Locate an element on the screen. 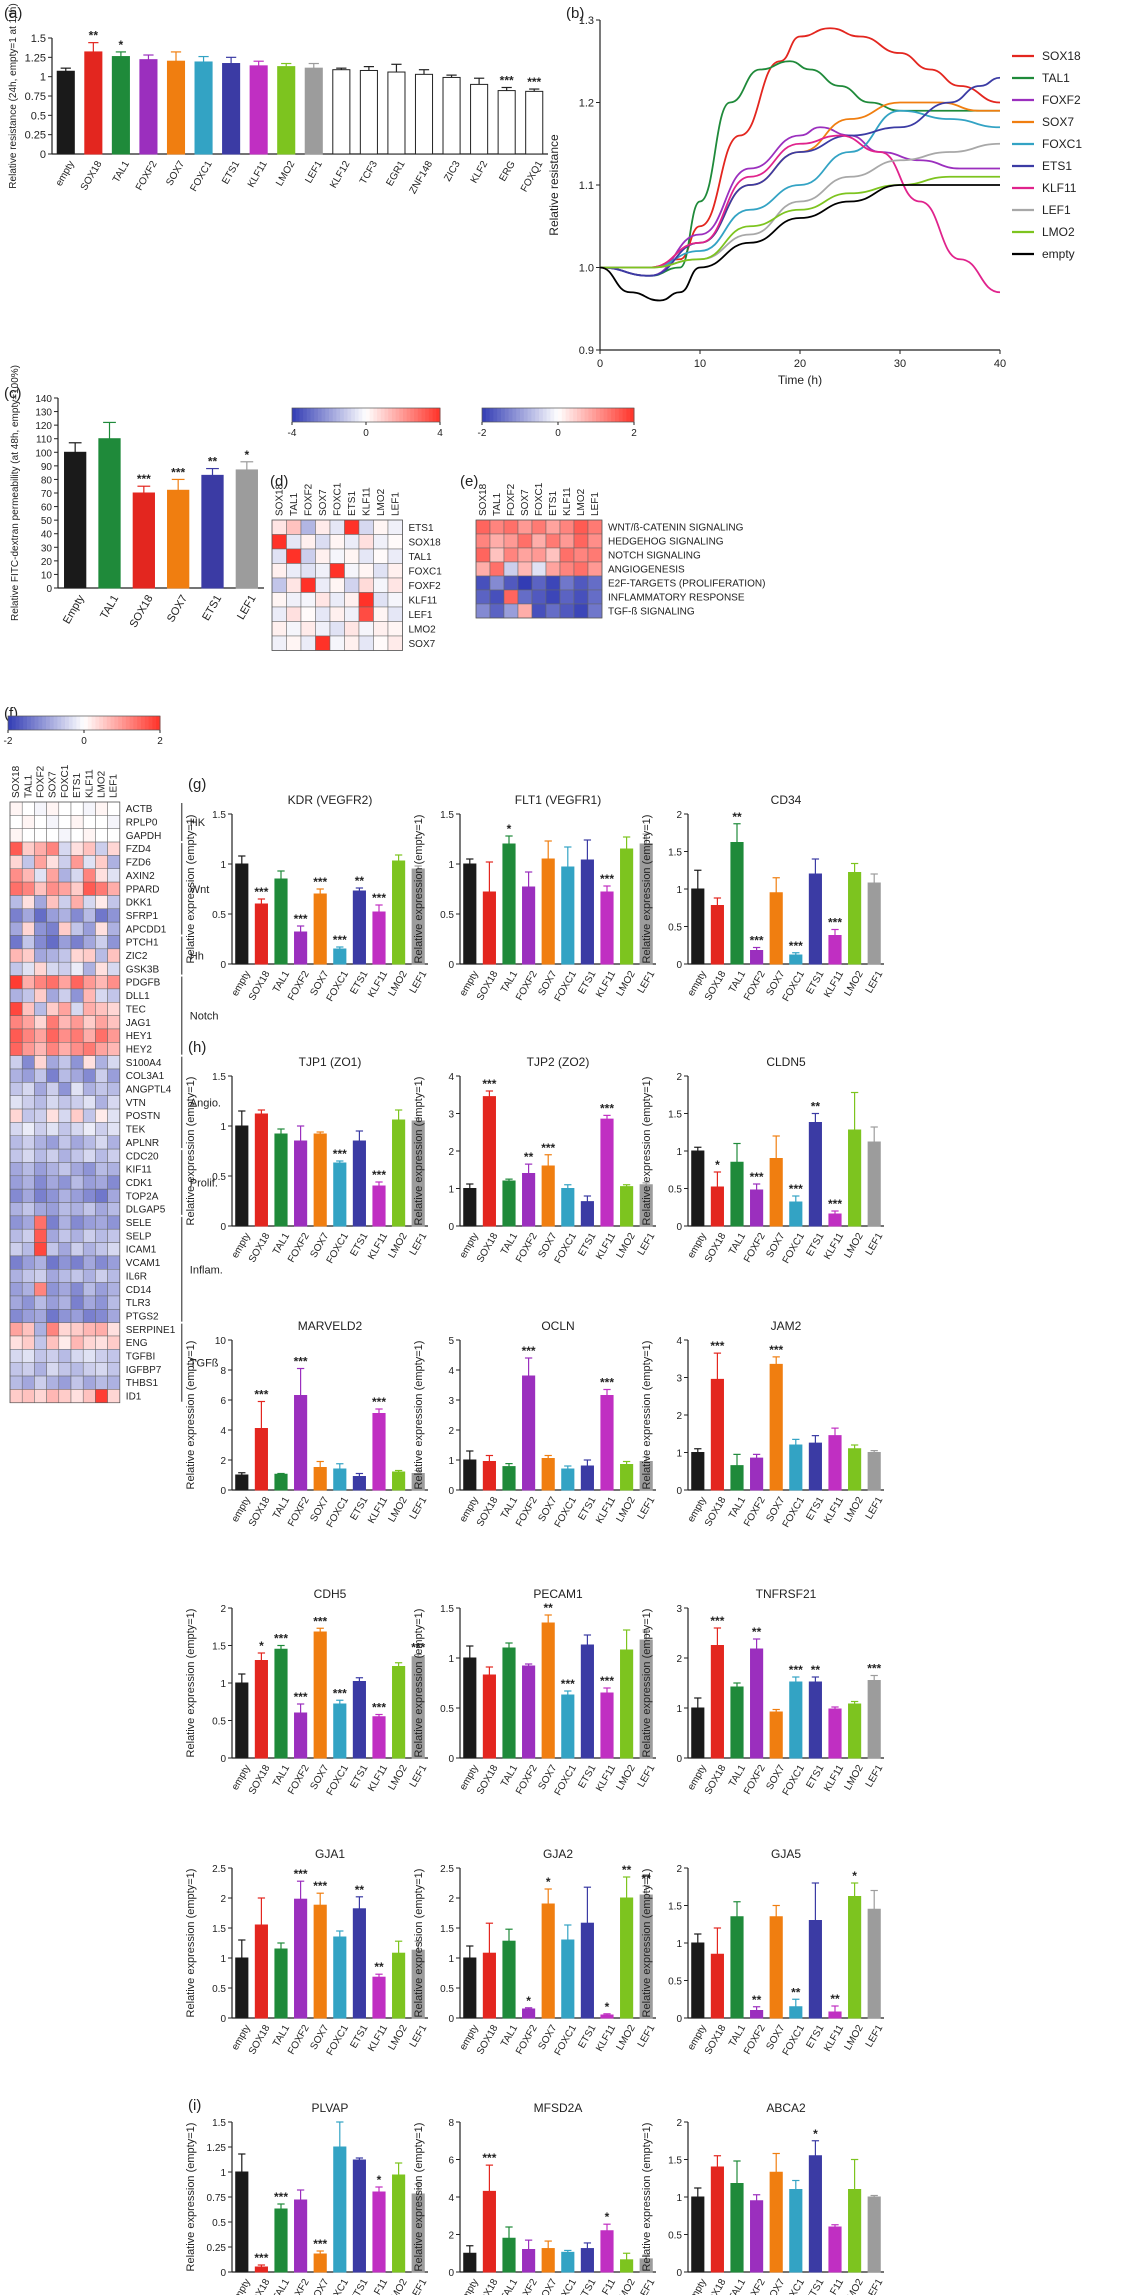 Image resolution: width=1144 pixels, height=2295 pixels. panel-label: (a) is located at coordinates (13, 13).